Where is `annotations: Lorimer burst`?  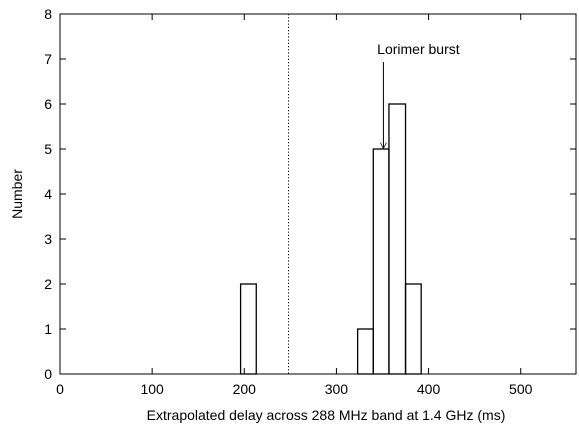
annotations: Lorimer burst is located at coordinates (418, 94).